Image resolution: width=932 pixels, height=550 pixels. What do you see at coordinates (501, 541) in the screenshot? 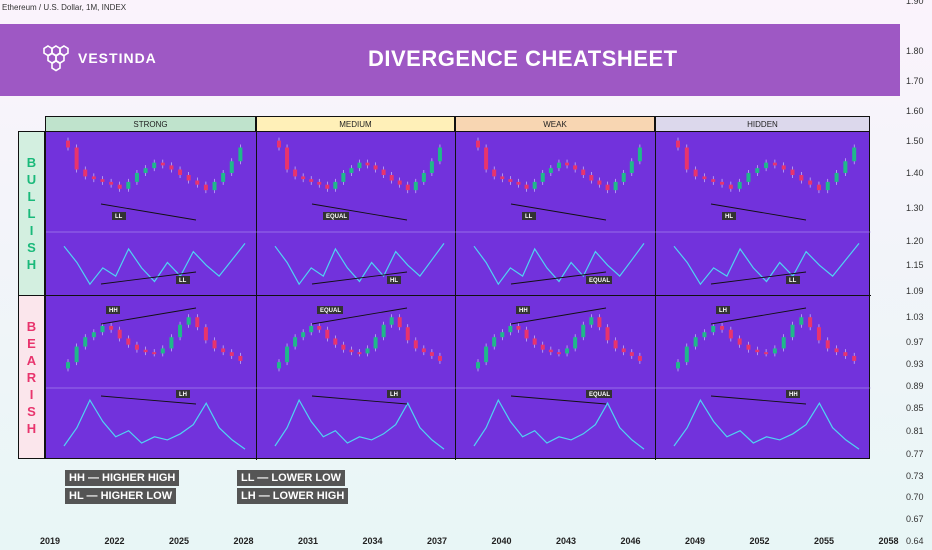
I see `x-tick-label: 2040` at bounding box center [501, 541].